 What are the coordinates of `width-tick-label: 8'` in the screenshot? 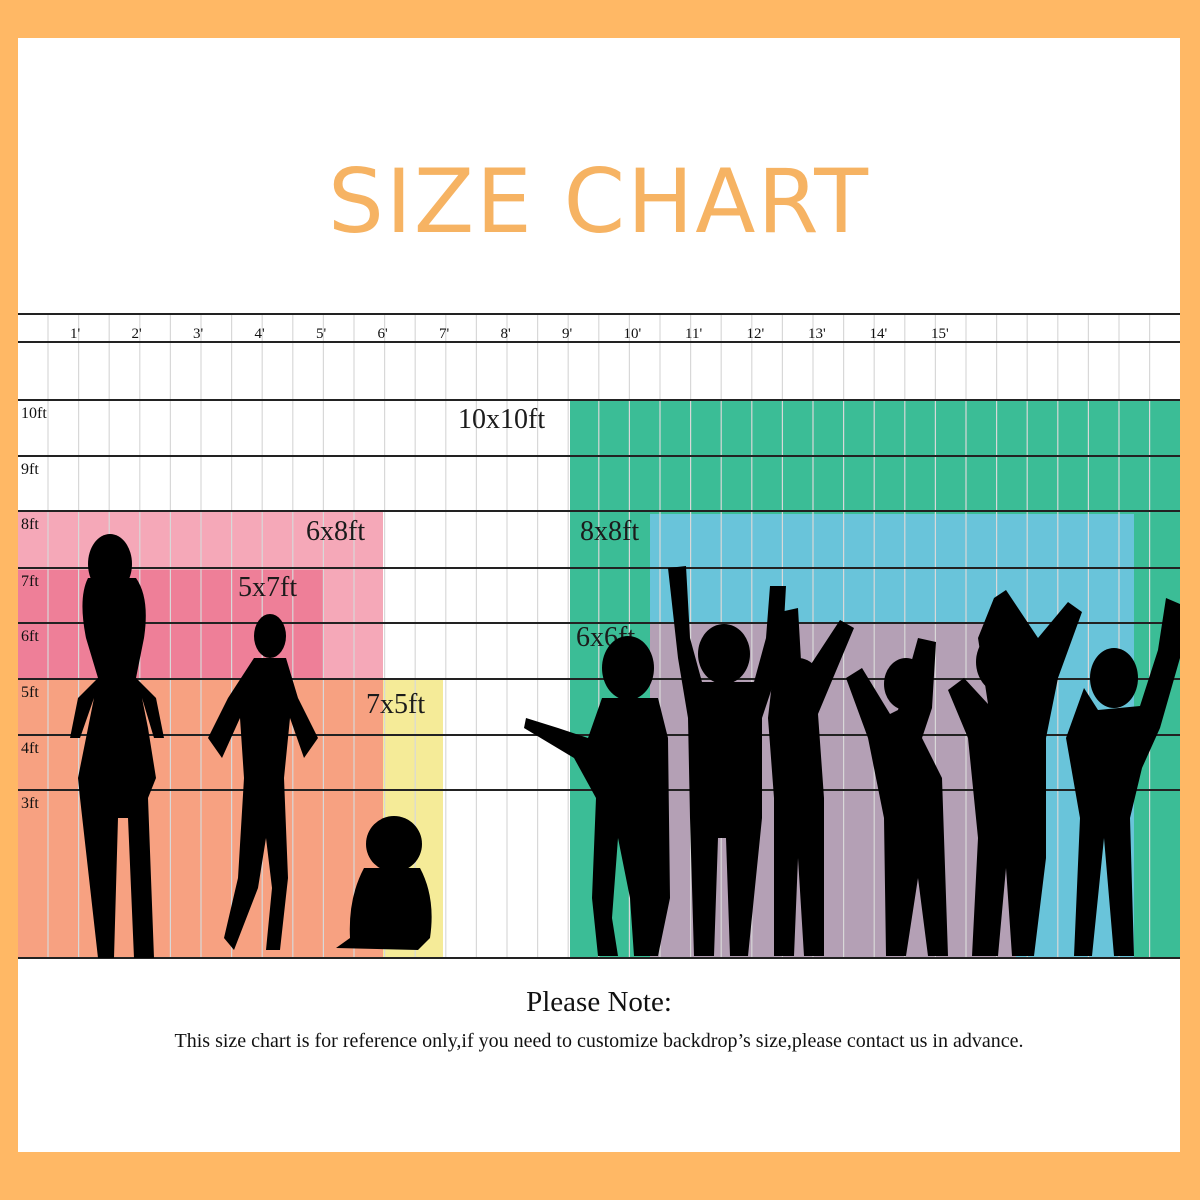 It's located at (506, 334).